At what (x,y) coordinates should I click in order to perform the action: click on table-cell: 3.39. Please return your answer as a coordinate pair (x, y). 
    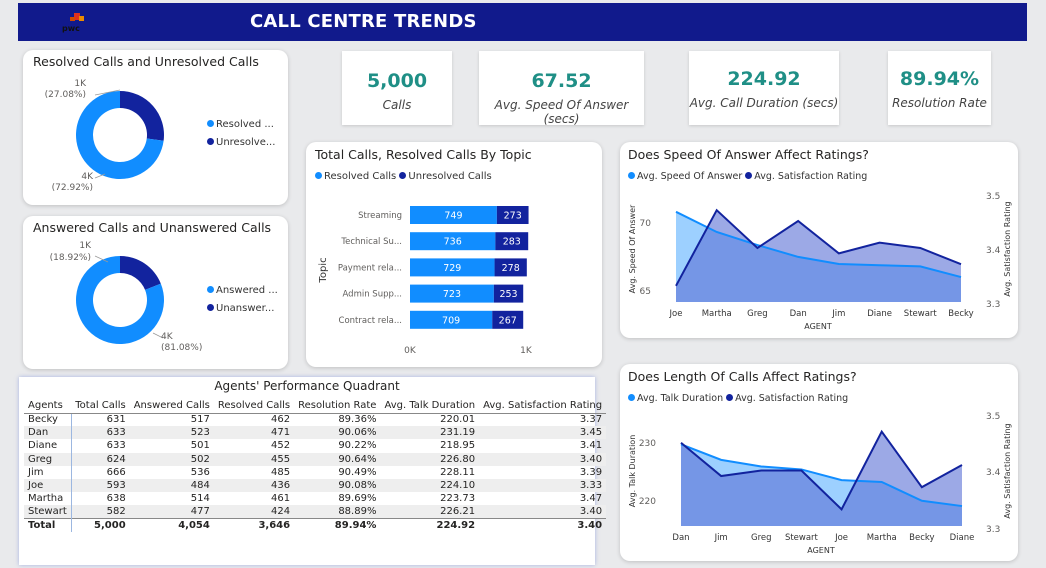
    Looking at the image, I should click on (591, 472).